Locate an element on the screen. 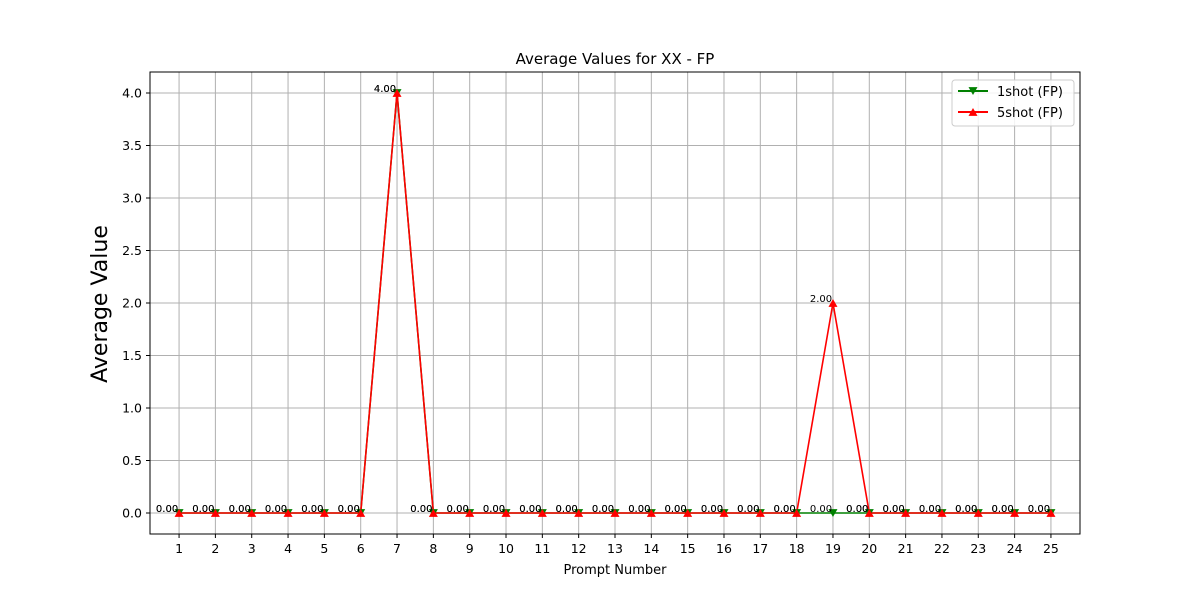  x-tick-label: 19 is located at coordinates (833, 548).